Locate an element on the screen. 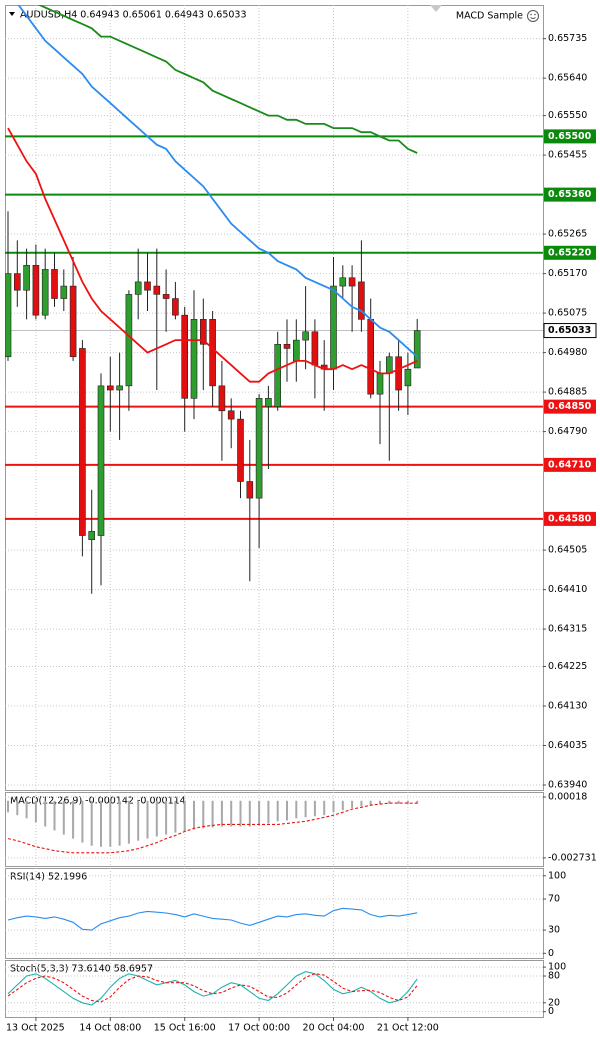 The width and height of the screenshot is (600, 1050). menu-triangle is located at coordinates (12, 14).